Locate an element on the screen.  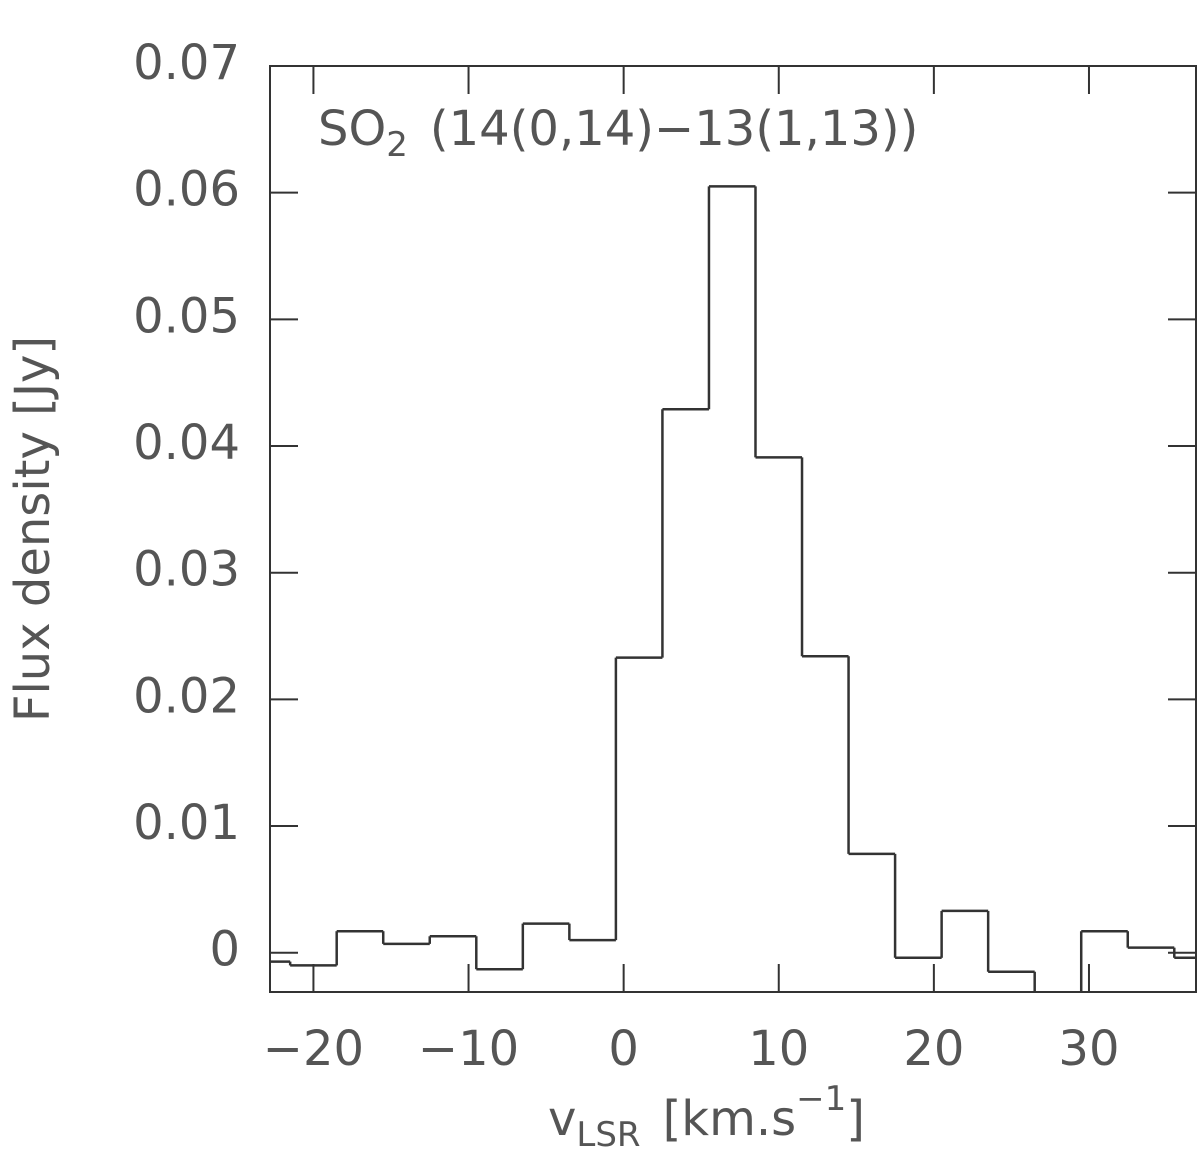
x-tick-label: −10 is located at coordinates (468, 1049).